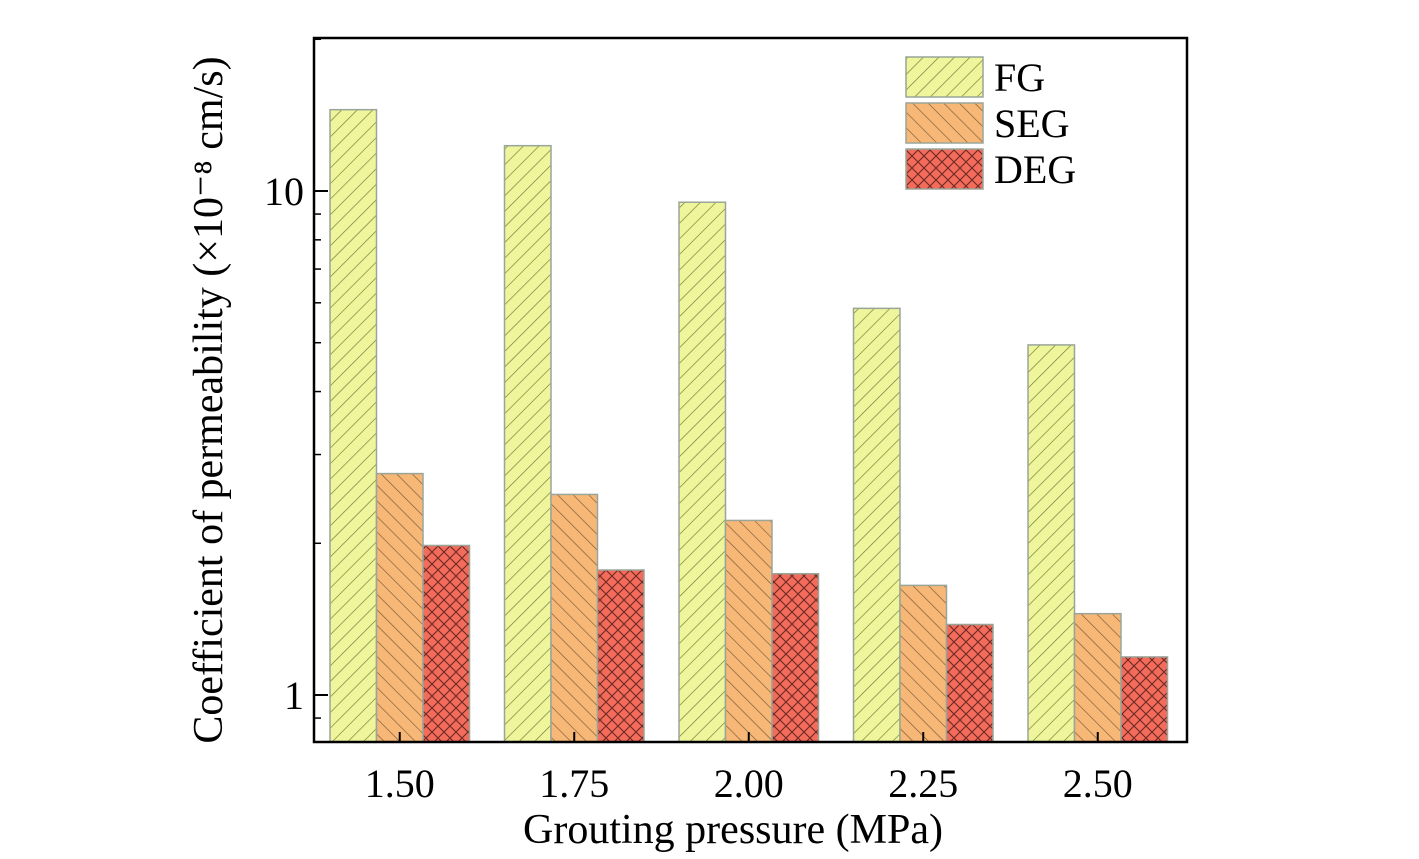 The image size is (1419, 859). I want to click on x-axis-label: Grouting pressure (MPa), so click(733, 830).